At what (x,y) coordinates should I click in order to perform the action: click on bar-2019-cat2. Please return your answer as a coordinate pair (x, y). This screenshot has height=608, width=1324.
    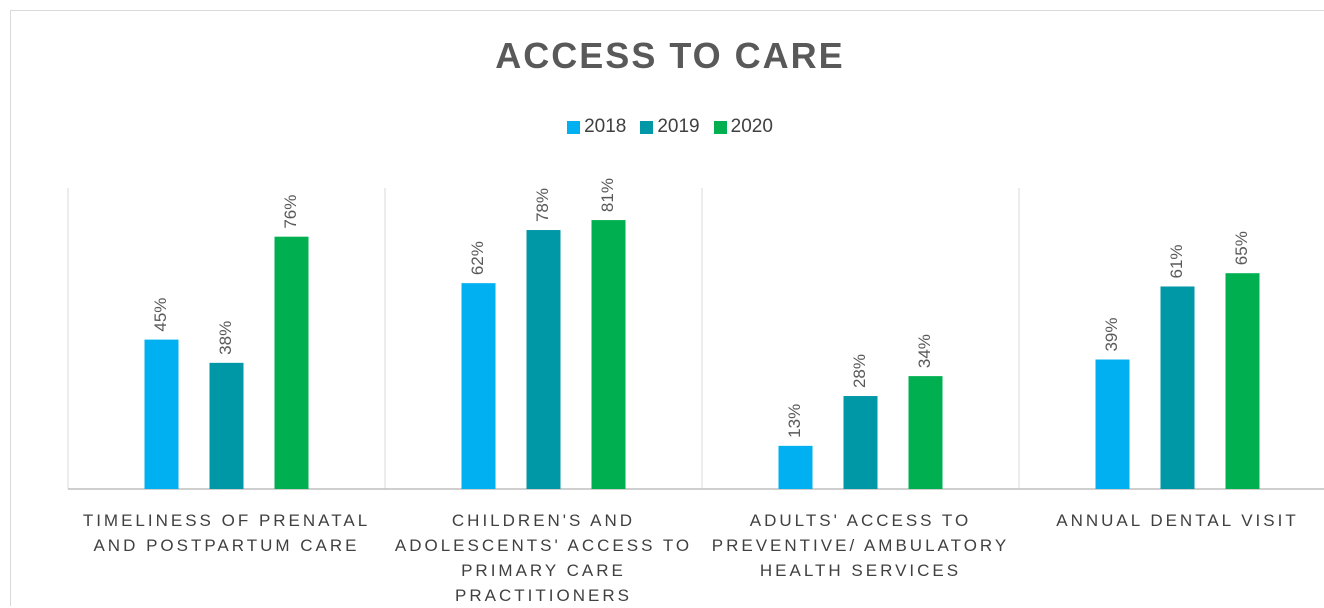
    Looking at the image, I should click on (544, 359).